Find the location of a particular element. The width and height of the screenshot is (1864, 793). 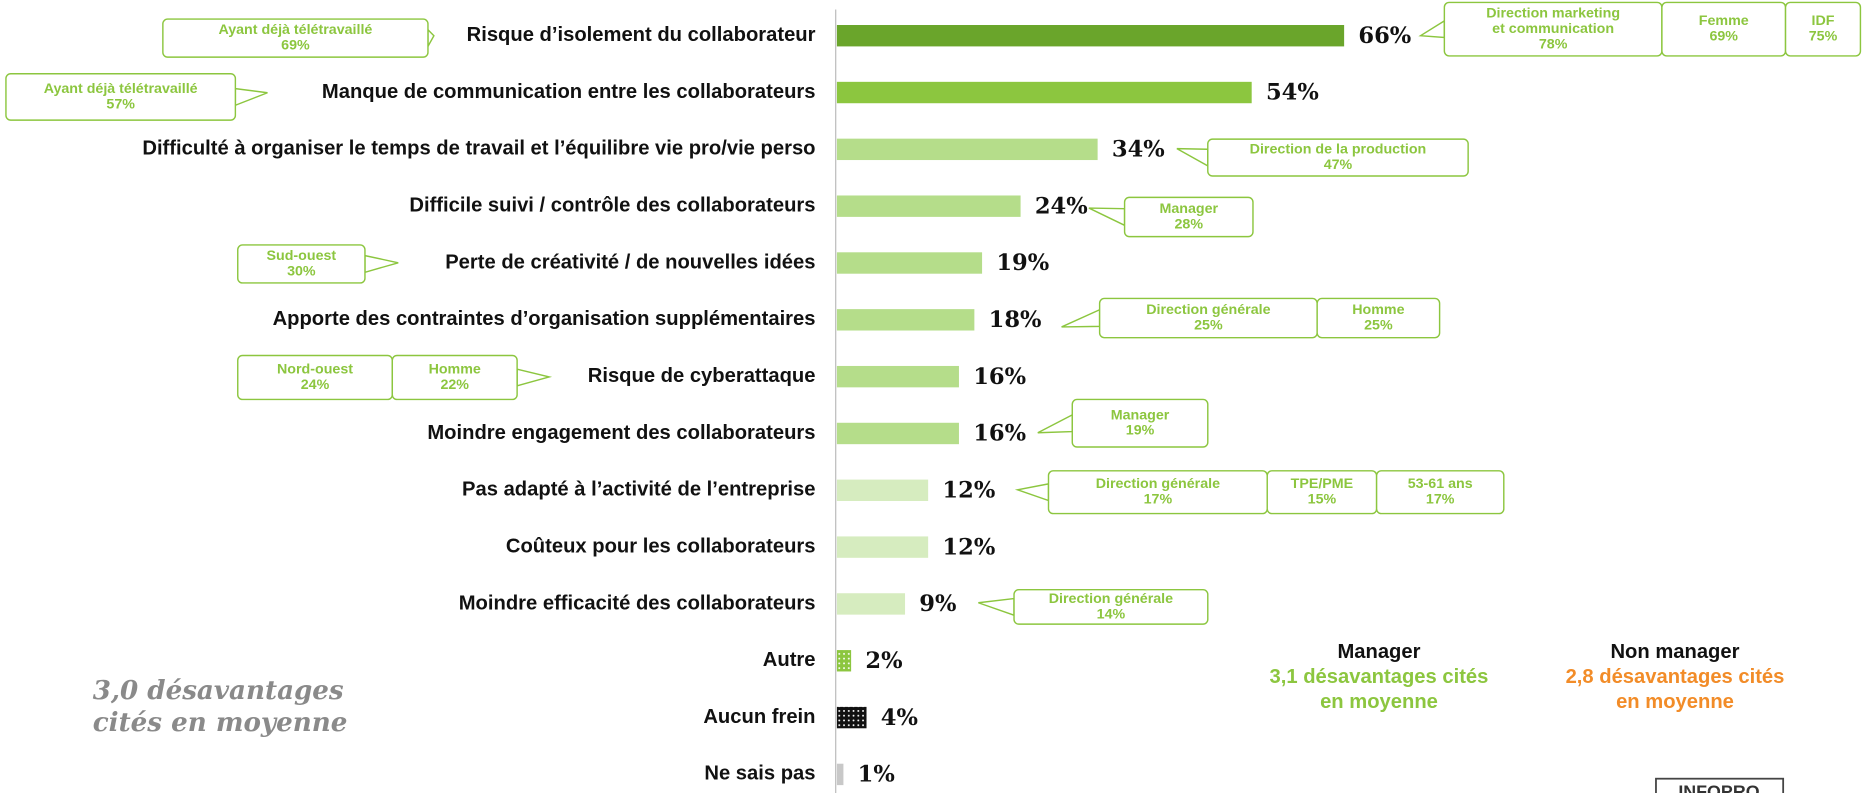

value-label: 54% is located at coordinates (1292, 93).